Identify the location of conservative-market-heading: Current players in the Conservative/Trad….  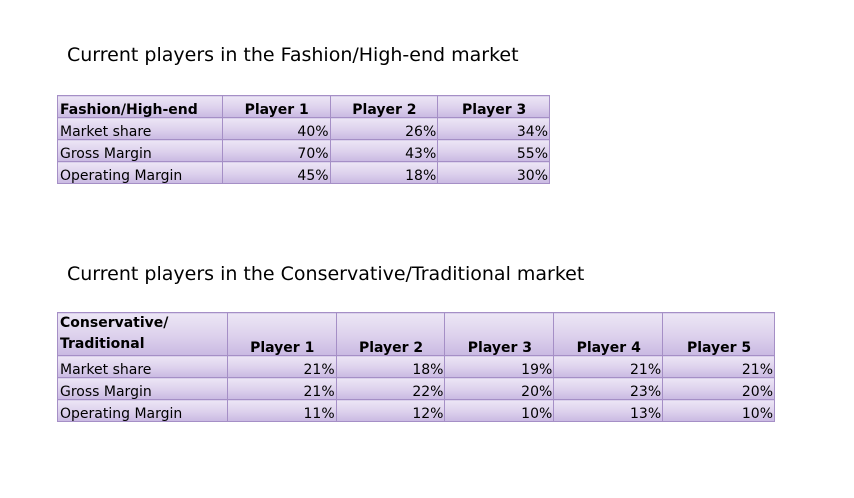
(326, 274).